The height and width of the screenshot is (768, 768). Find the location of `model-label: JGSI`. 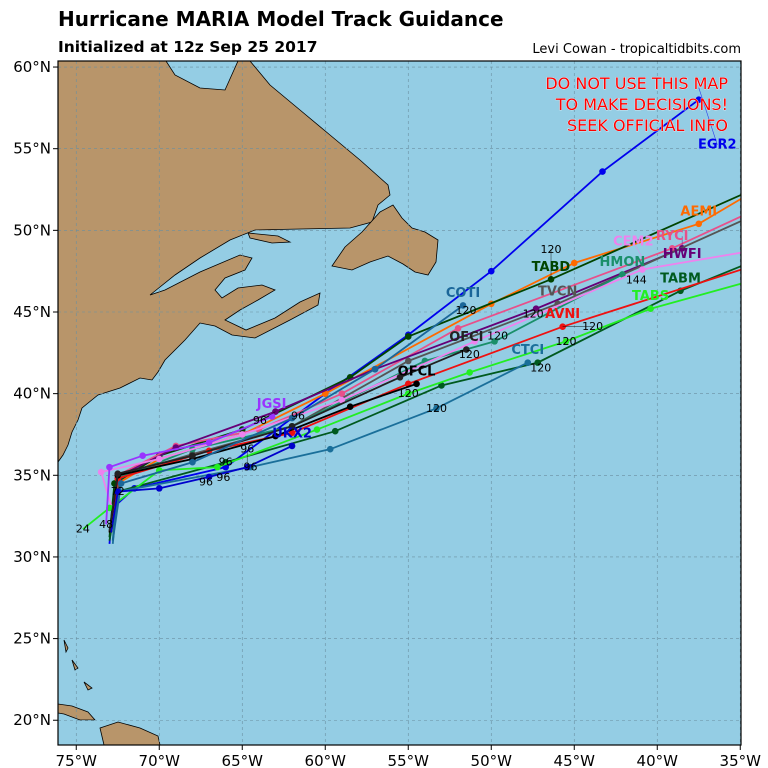

model-label: JGSI is located at coordinates (271, 404).